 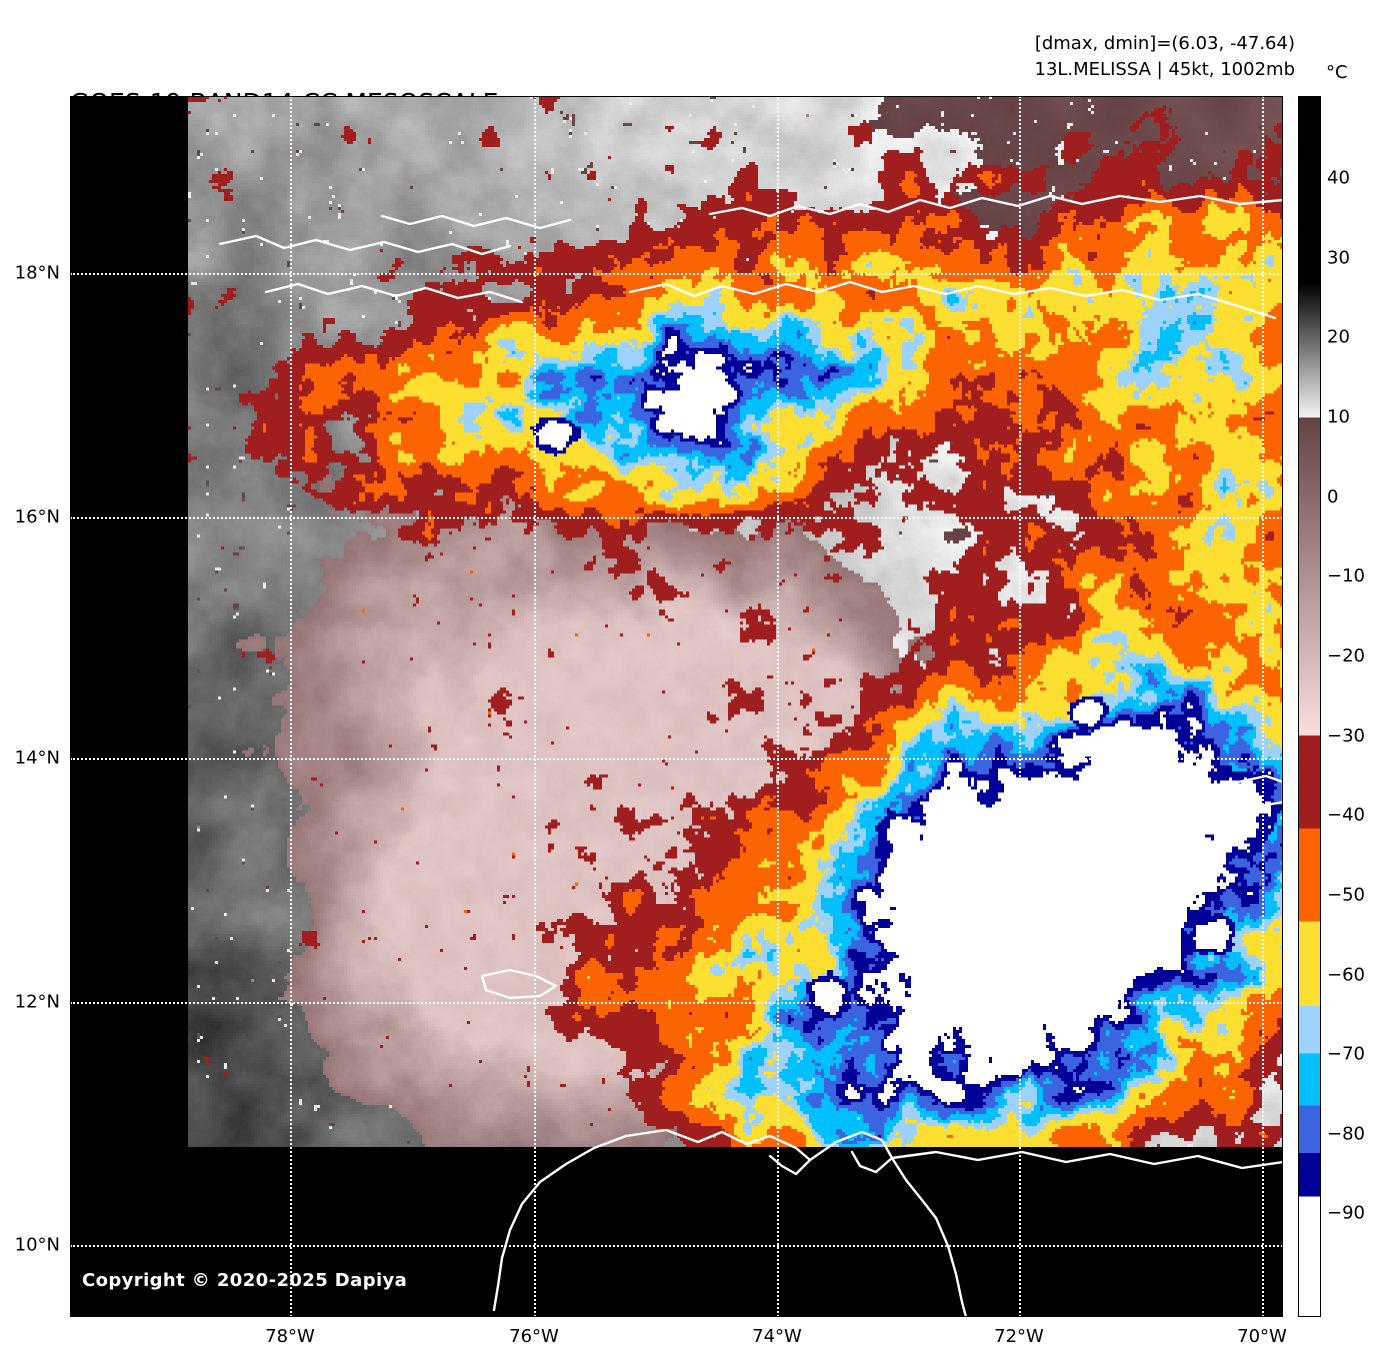 What do you see at coordinates (1346, 1213) in the screenshot?
I see `colorbar-tick-neg90: −90` at bounding box center [1346, 1213].